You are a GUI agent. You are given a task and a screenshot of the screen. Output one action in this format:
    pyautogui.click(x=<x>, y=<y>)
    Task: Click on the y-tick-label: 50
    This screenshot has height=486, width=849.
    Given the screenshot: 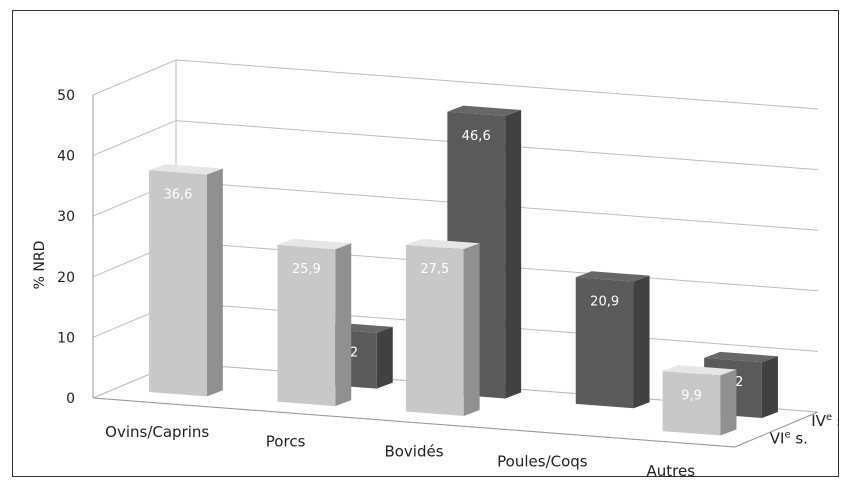 What is the action you would take?
    pyautogui.click(x=66, y=96)
    